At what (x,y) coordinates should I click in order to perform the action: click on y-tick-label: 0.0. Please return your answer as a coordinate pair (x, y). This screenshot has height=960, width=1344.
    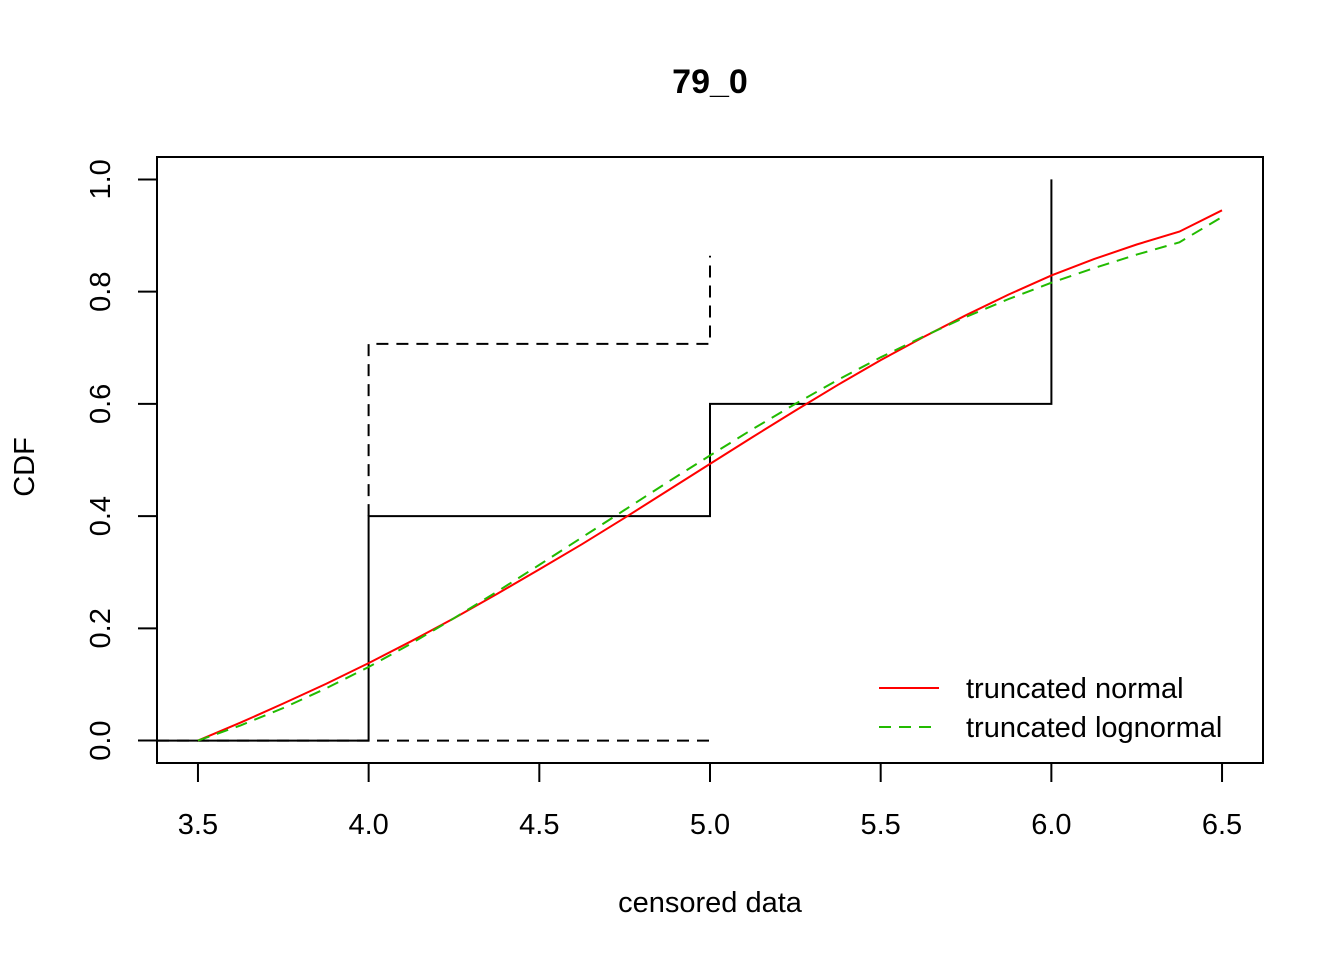
    Looking at the image, I should click on (101, 740).